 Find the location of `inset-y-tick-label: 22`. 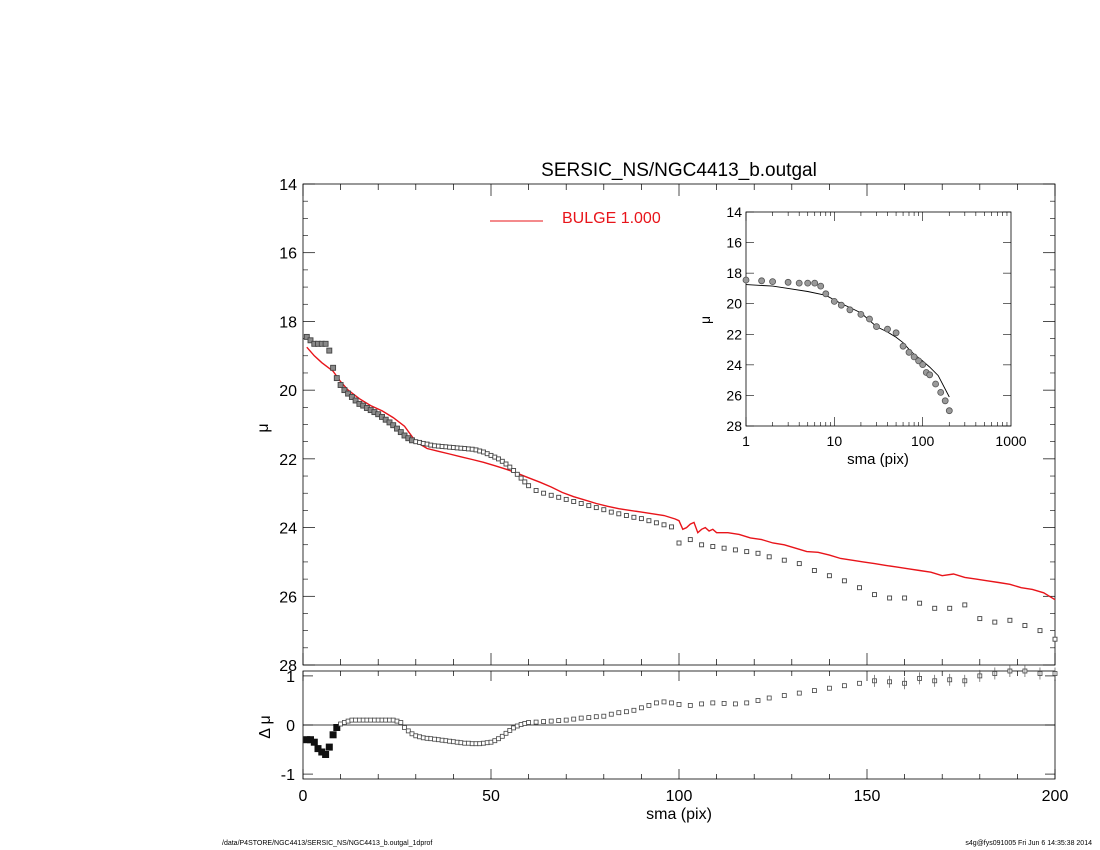

inset-y-tick-label: 22 is located at coordinates (734, 334).